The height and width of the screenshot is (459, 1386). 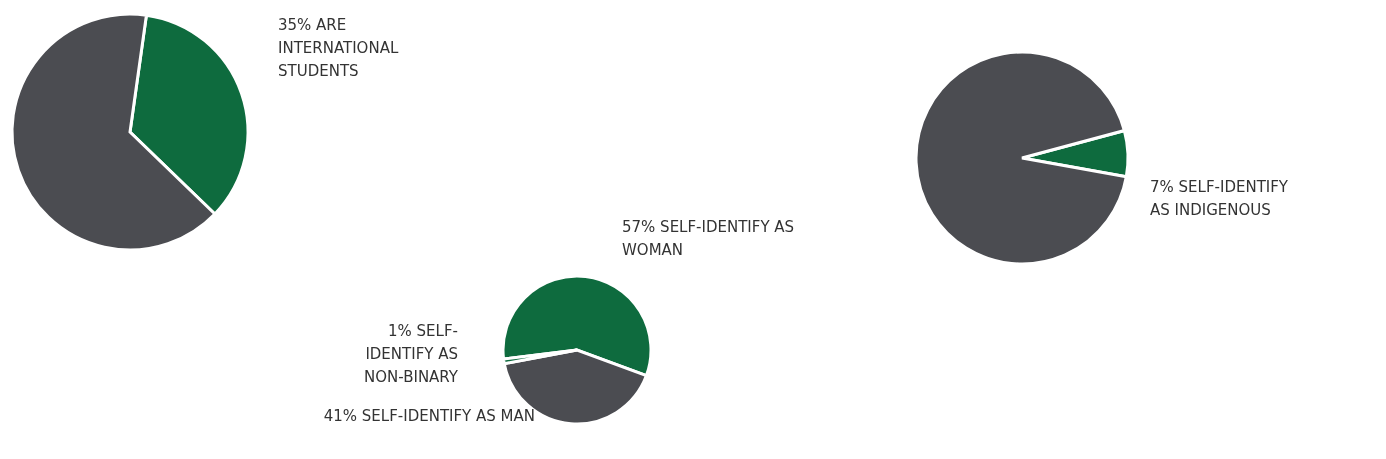 What do you see at coordinates (709, 239) in the screenshot?
I see `slice-label: 57% SELF-IDENTIFY AS WOMAN` at bounding box center [709, 239].